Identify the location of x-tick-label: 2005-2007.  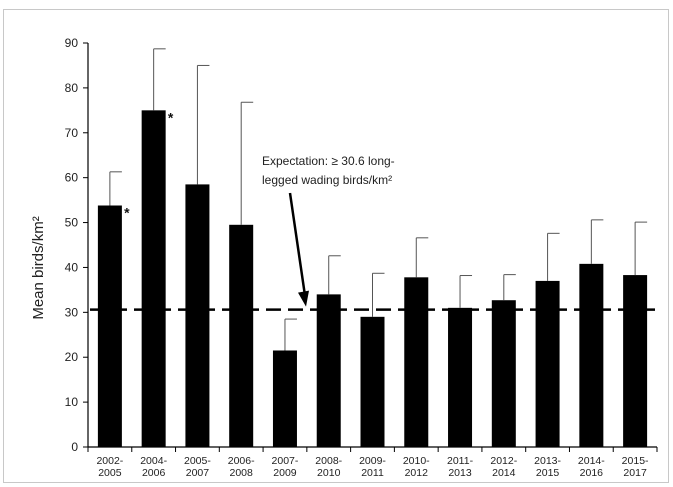
(197, 467).